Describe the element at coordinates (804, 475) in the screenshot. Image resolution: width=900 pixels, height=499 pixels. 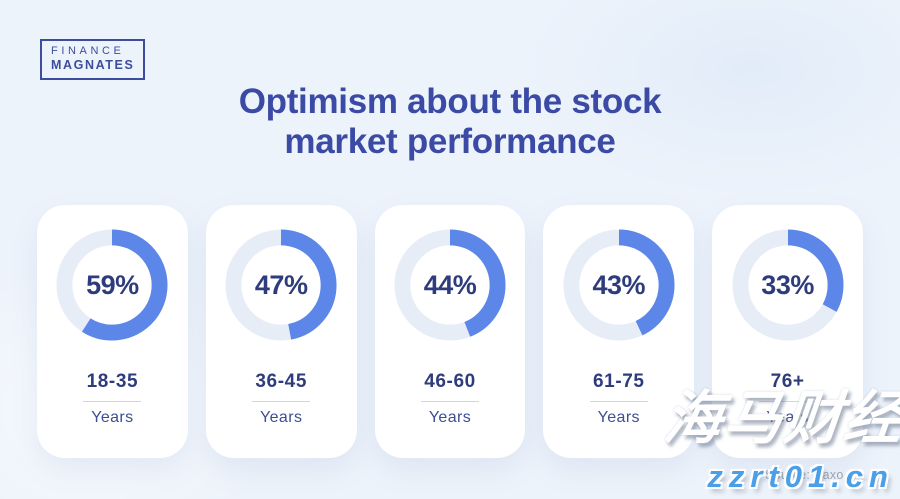
I see `source-label: Source: Saxo` at that location.